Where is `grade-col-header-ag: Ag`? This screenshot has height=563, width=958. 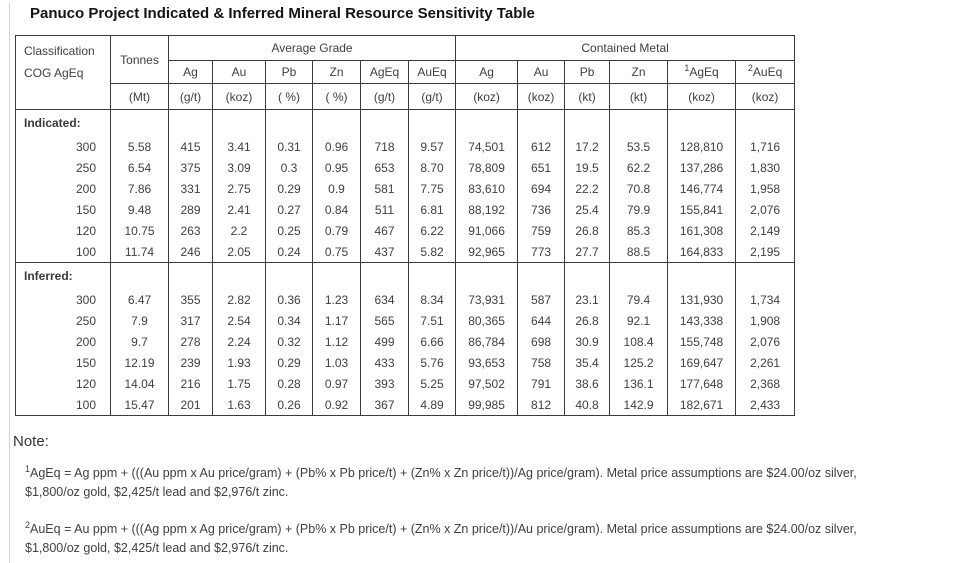
grade-col-header-ag: Ag is located at coordinates (190, 72).